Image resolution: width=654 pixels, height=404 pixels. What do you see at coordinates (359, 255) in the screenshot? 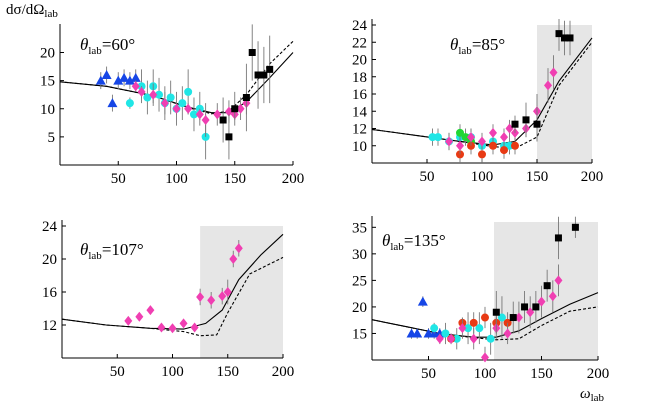
I see `y-tick-label: 30` at bounding box center [359, 255].